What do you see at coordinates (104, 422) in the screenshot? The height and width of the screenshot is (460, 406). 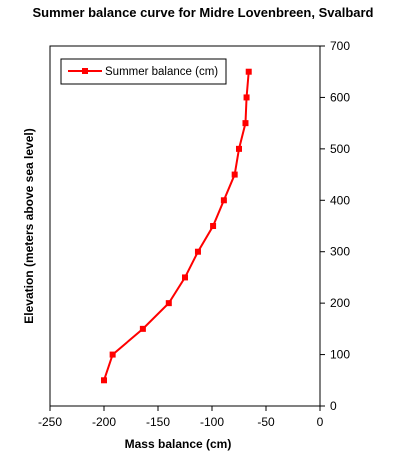 I see `x-tick-label: -200` at bounding box center [104, 422].